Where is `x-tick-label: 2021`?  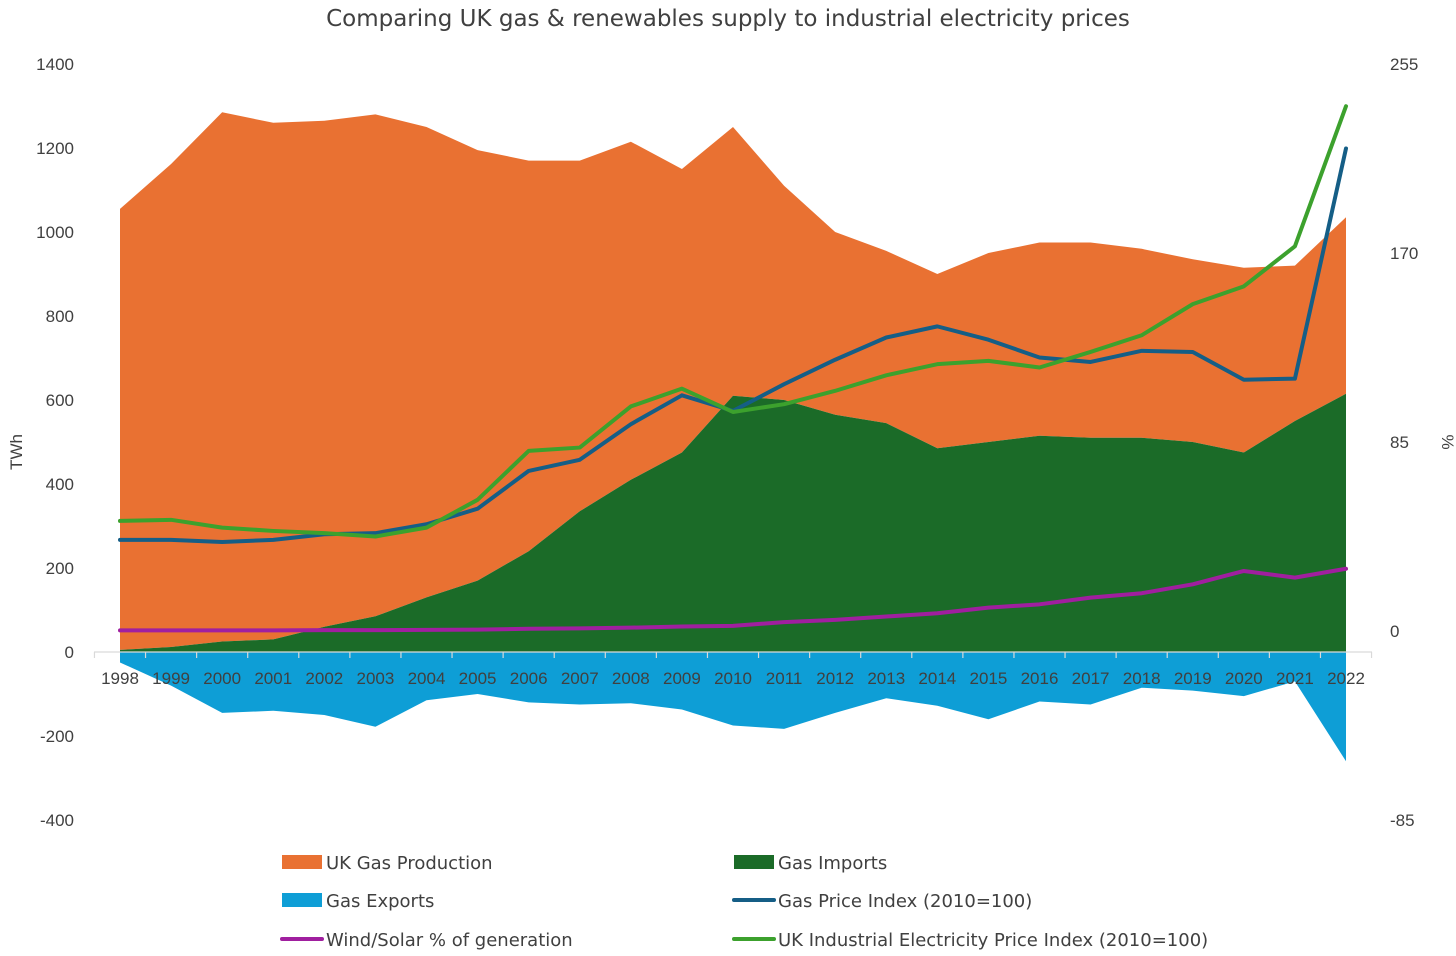
x-tick-label: 2021 is located at coordinates (1295, 678).